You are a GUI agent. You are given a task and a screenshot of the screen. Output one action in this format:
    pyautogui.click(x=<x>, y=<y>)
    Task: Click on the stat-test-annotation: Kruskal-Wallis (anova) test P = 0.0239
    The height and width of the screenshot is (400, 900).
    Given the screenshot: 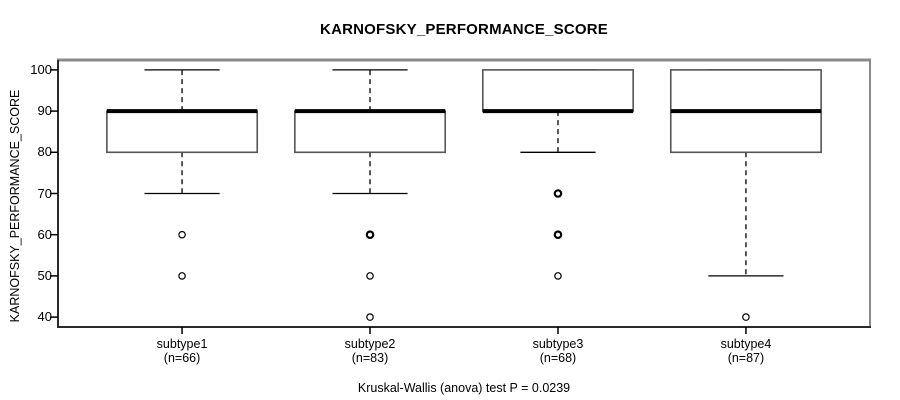 What is the action you would take?
    pyautogui.click(x=464, y=388)
    